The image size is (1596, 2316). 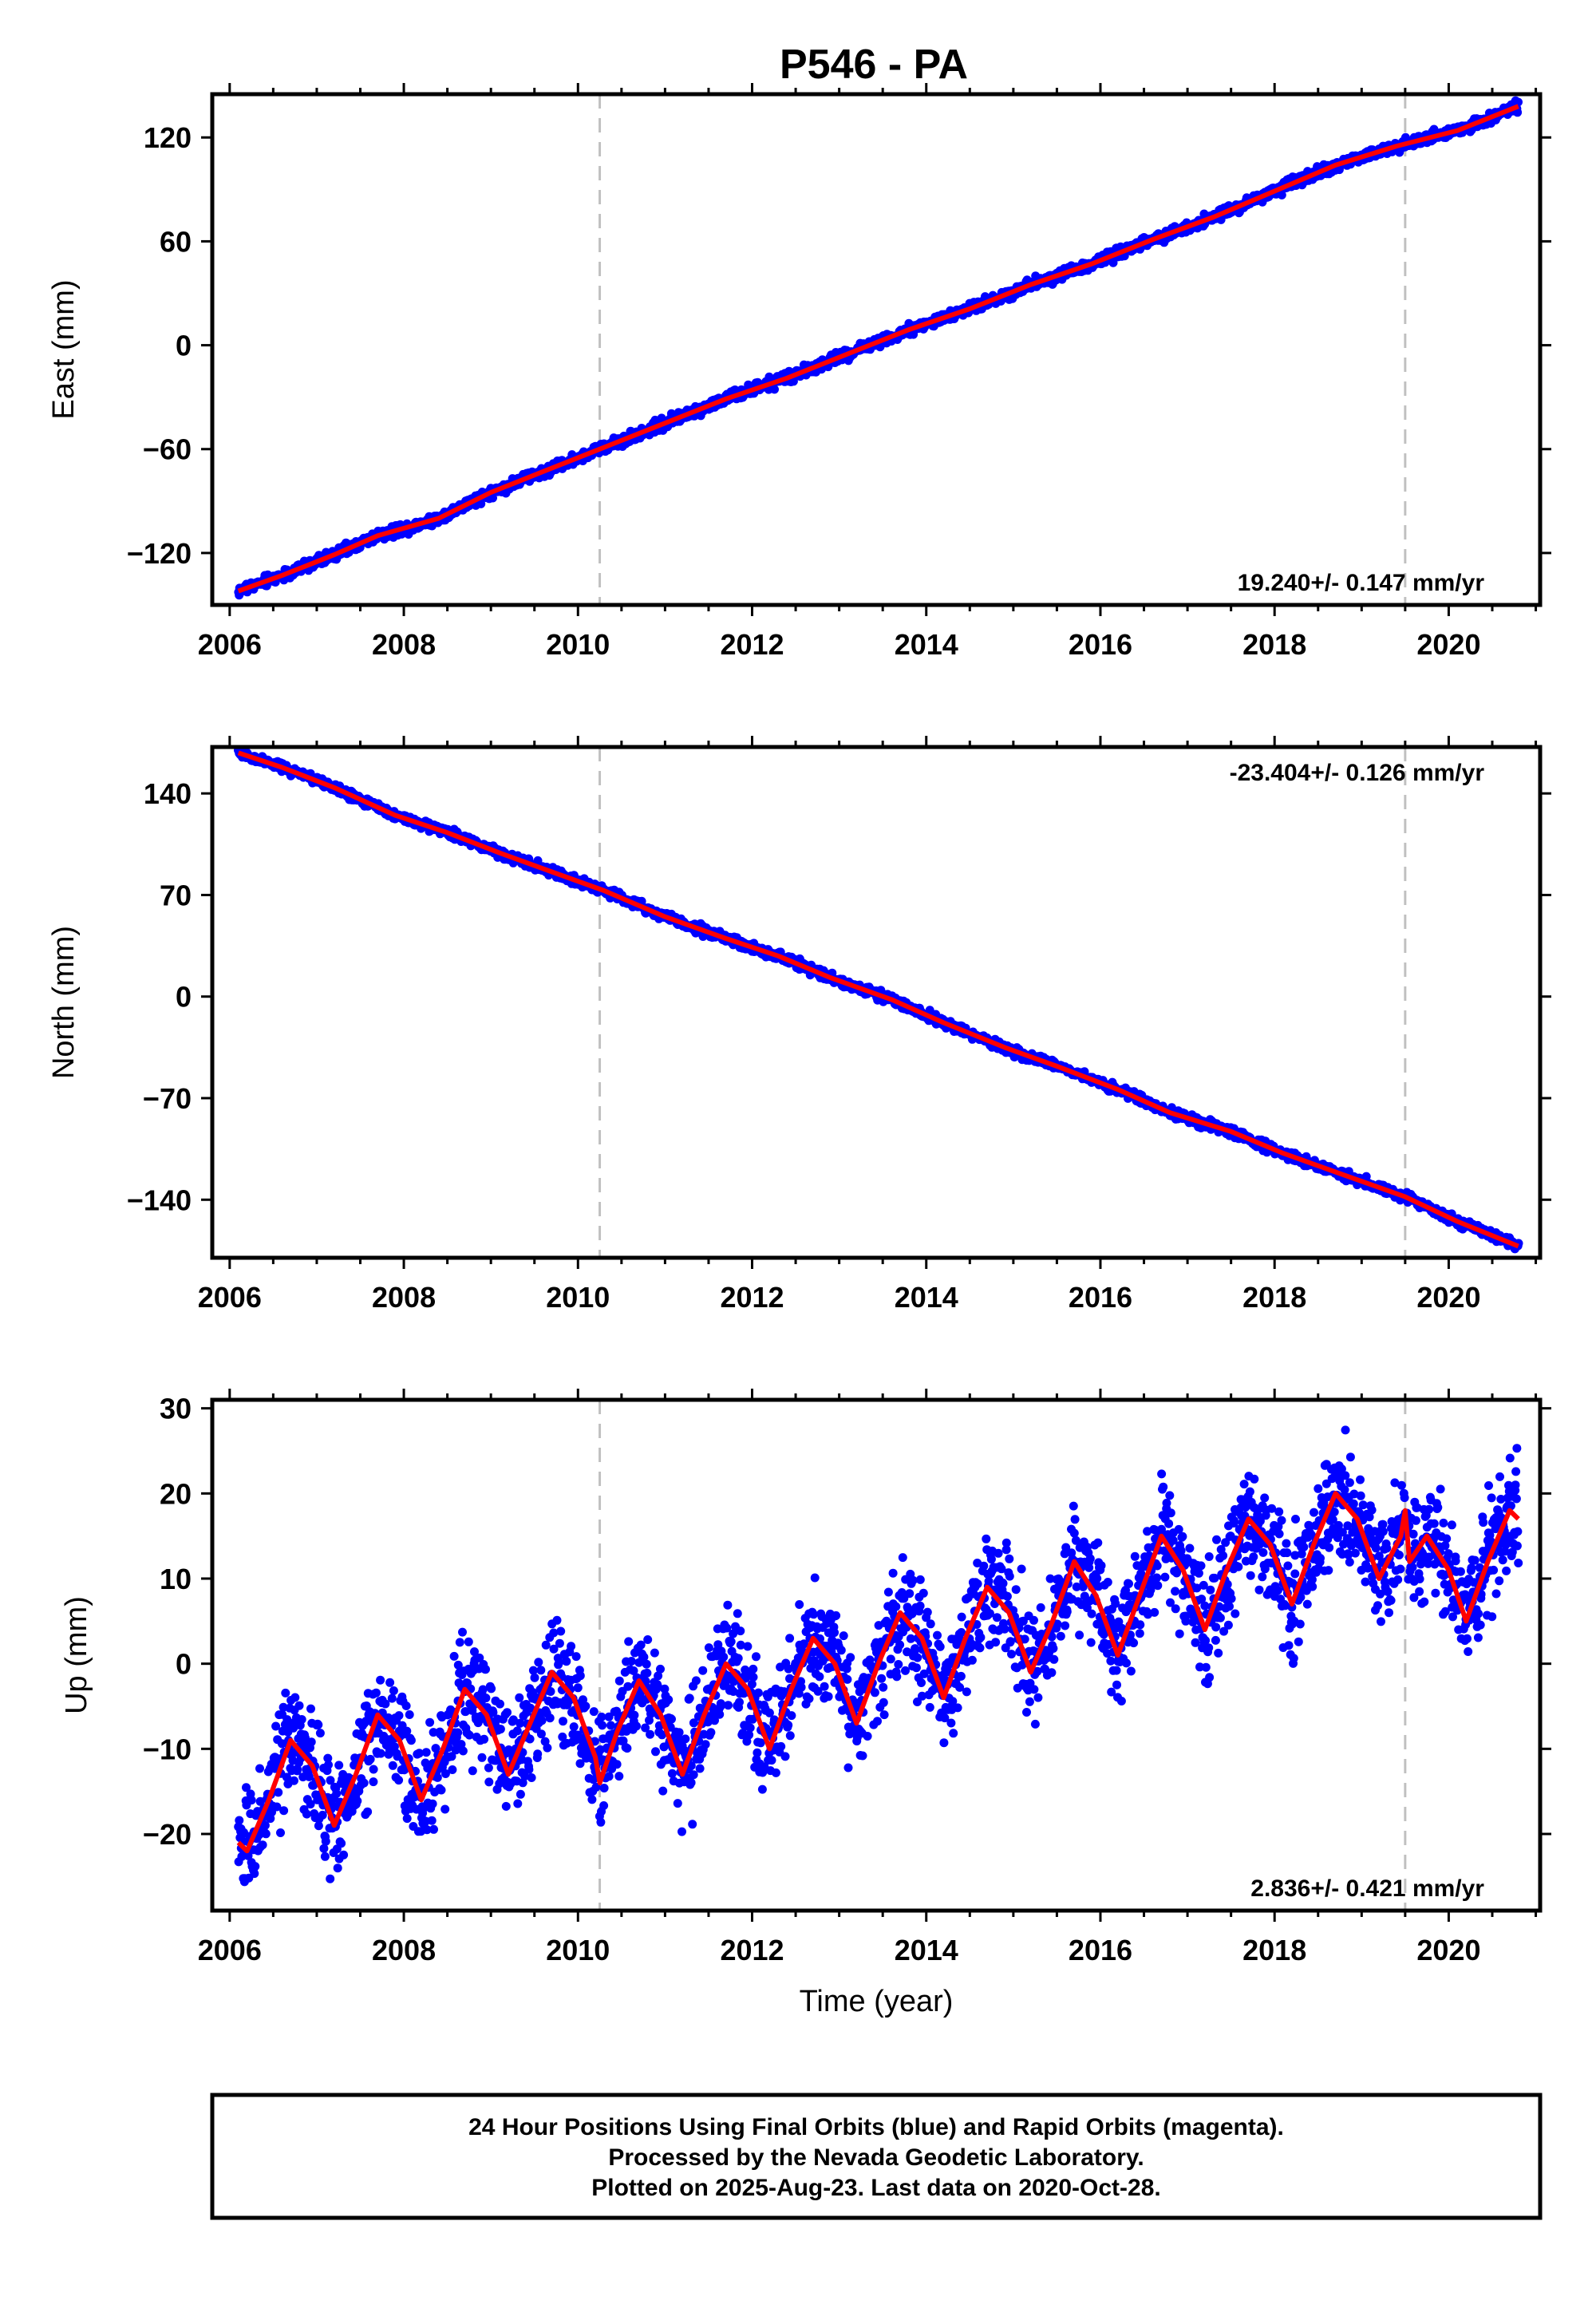 What do you see at coordinates (1274, 644) in the screenshot?
I see `x-tick-label: 2018` at bounding box center [1274, 644].